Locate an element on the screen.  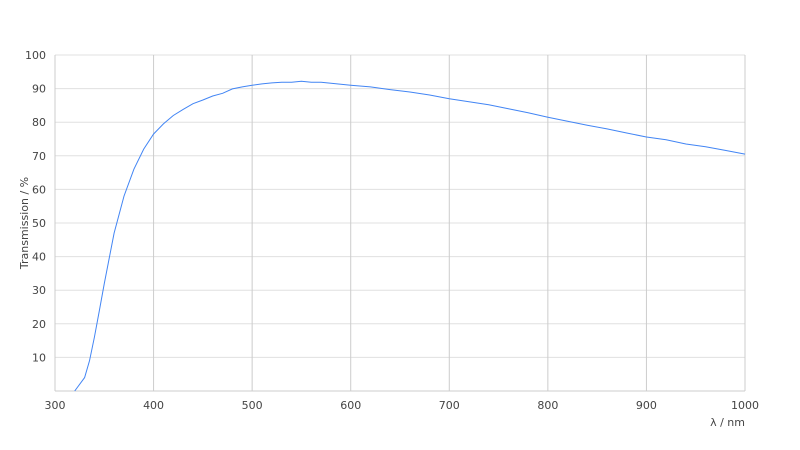
x-tick-label: 1000 is located at coordinates (745, 405).